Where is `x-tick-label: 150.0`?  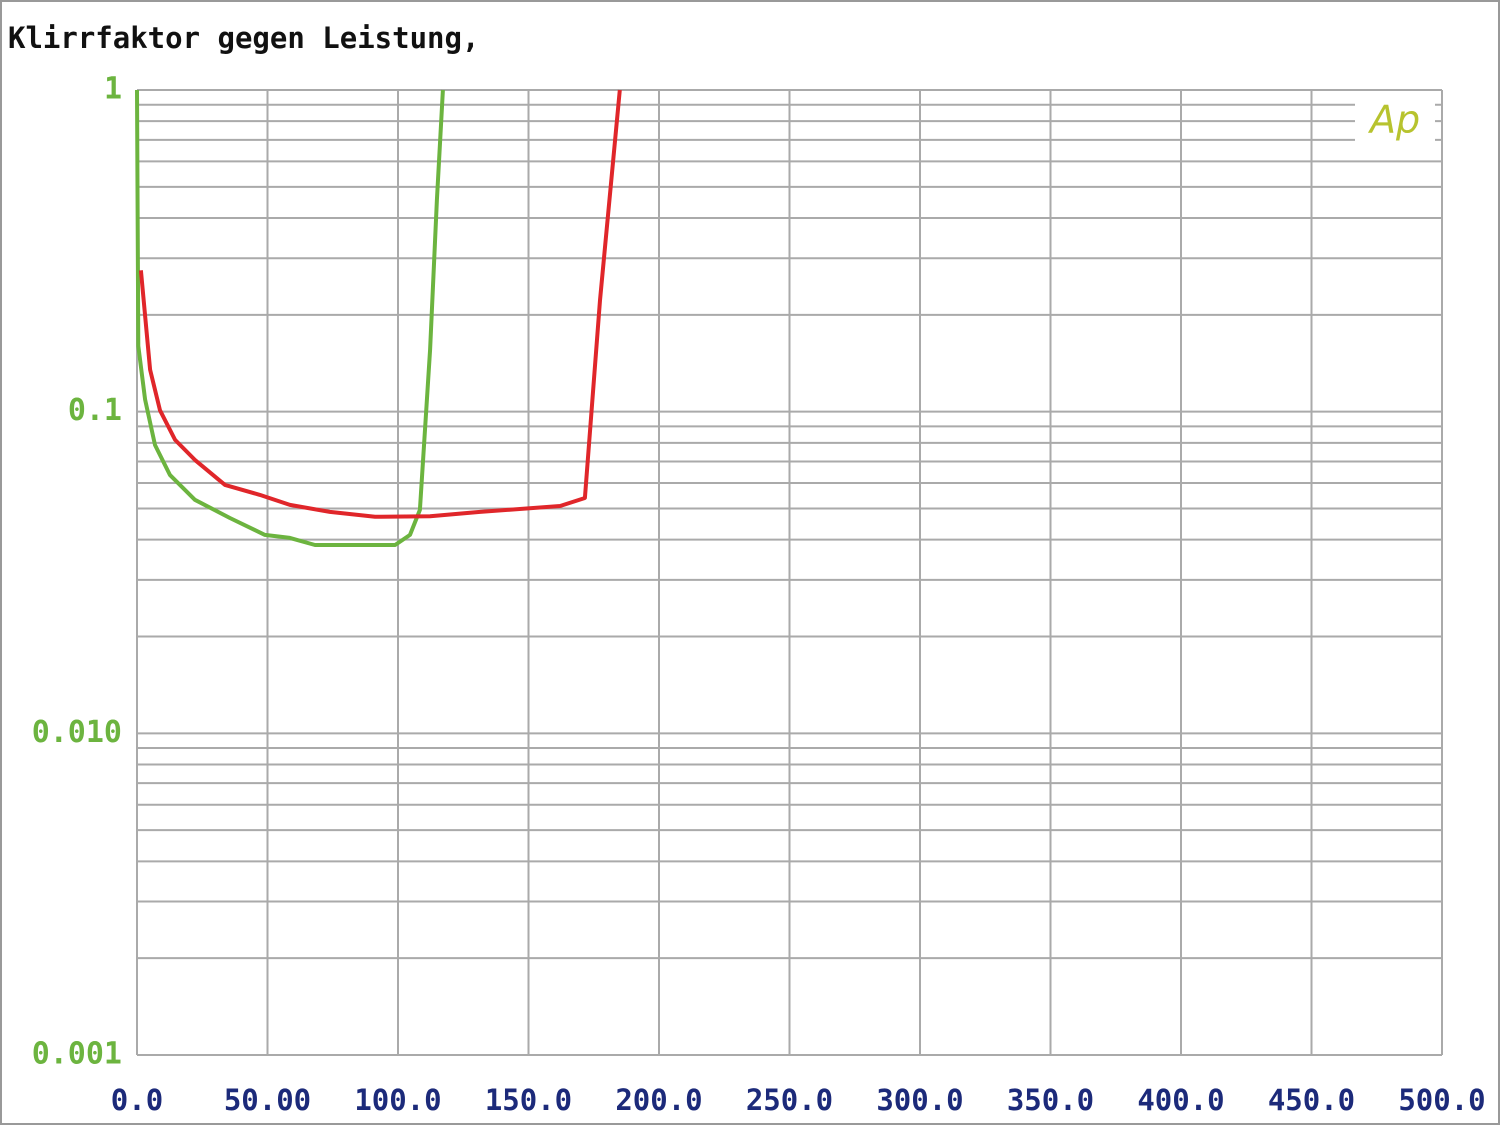
x-tick-label: 150.0 is located at coordinates (528, 1100).